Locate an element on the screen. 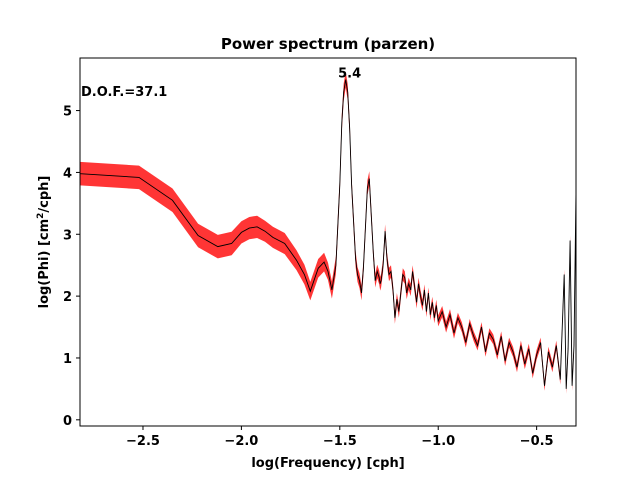 The image size is (640, 479). x-tick-label: −2.0 is located at coordinates (241, 441).